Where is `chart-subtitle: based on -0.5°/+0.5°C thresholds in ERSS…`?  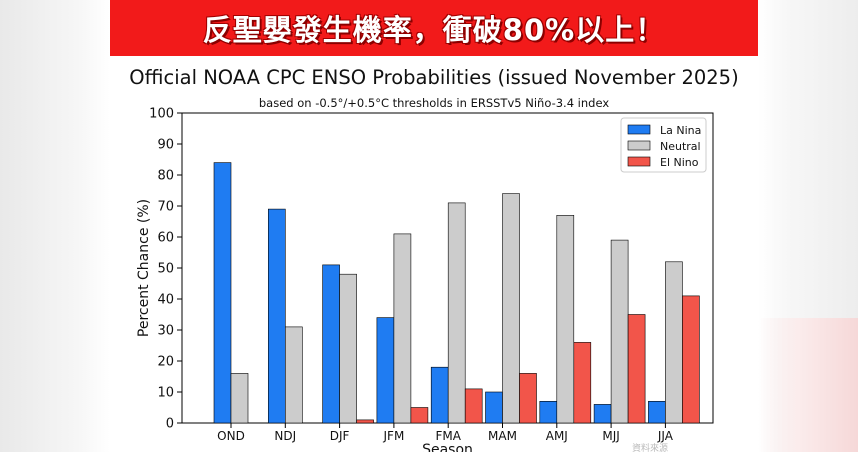
chart-subtitle: based on -0.5°/+0.5°C thresholds in ERSS… is located at coordinates (434, 103).